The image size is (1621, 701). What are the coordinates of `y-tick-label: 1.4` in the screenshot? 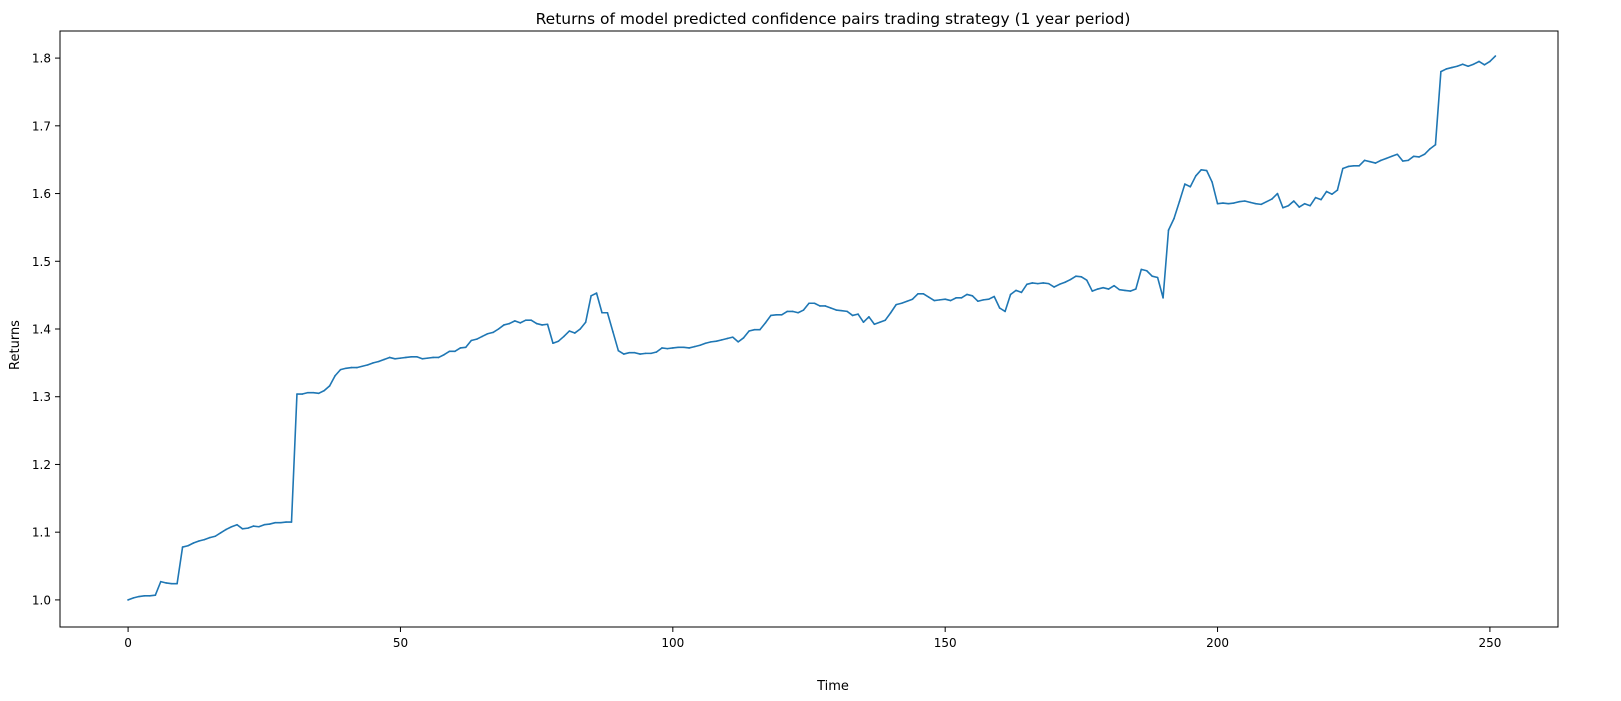 It's located at (41, 330).